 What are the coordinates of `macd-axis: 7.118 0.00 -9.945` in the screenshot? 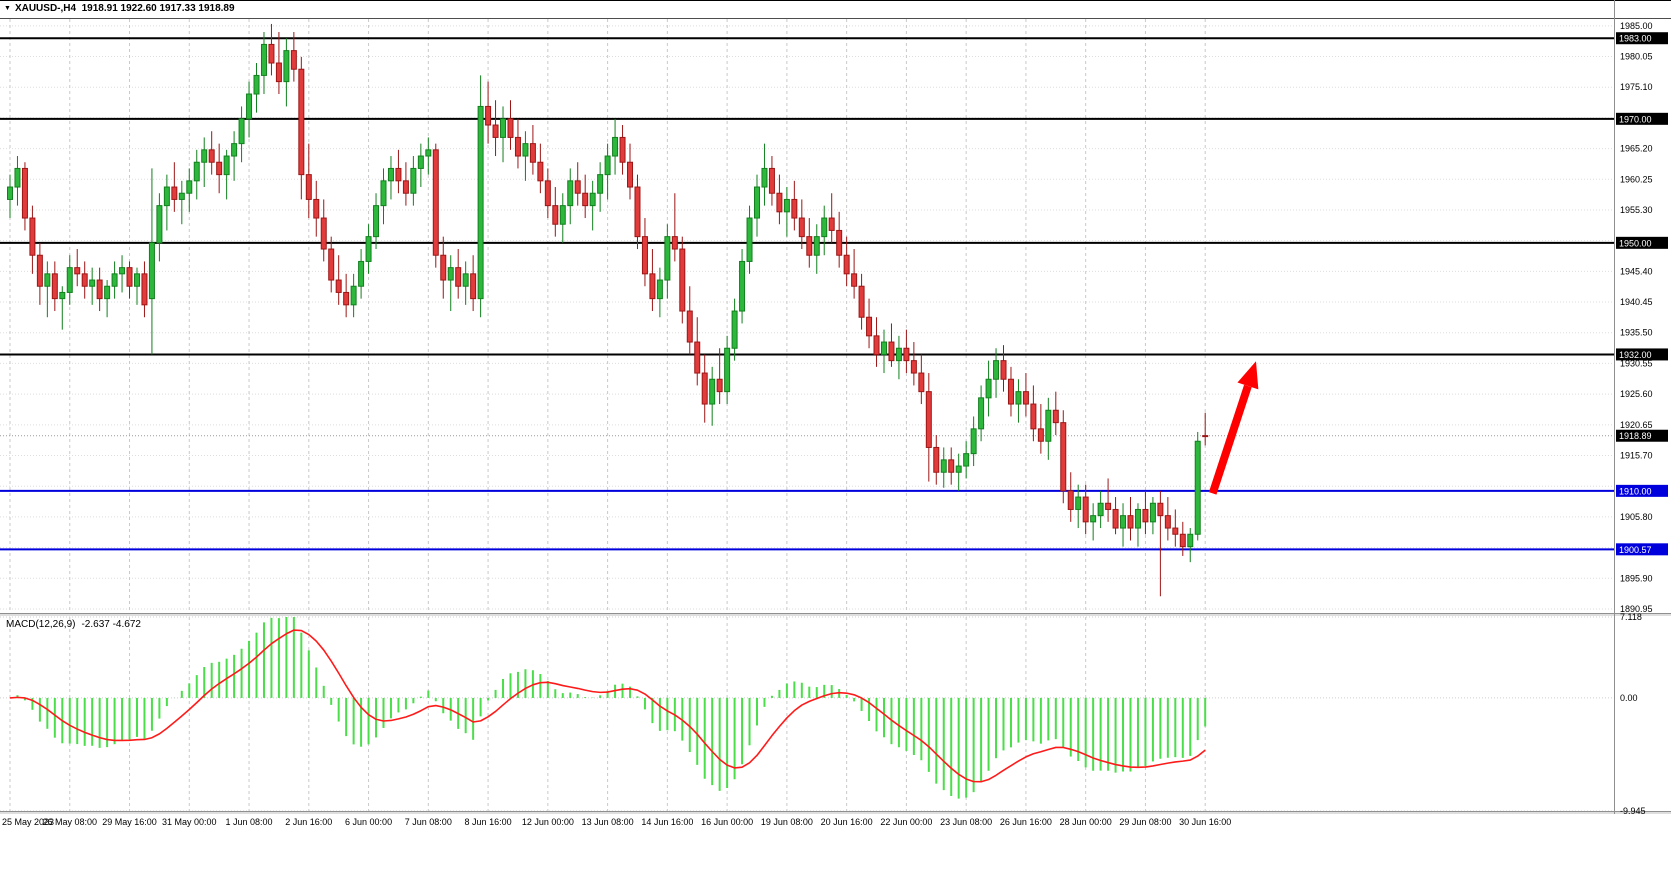 It's located at (1633, 714).